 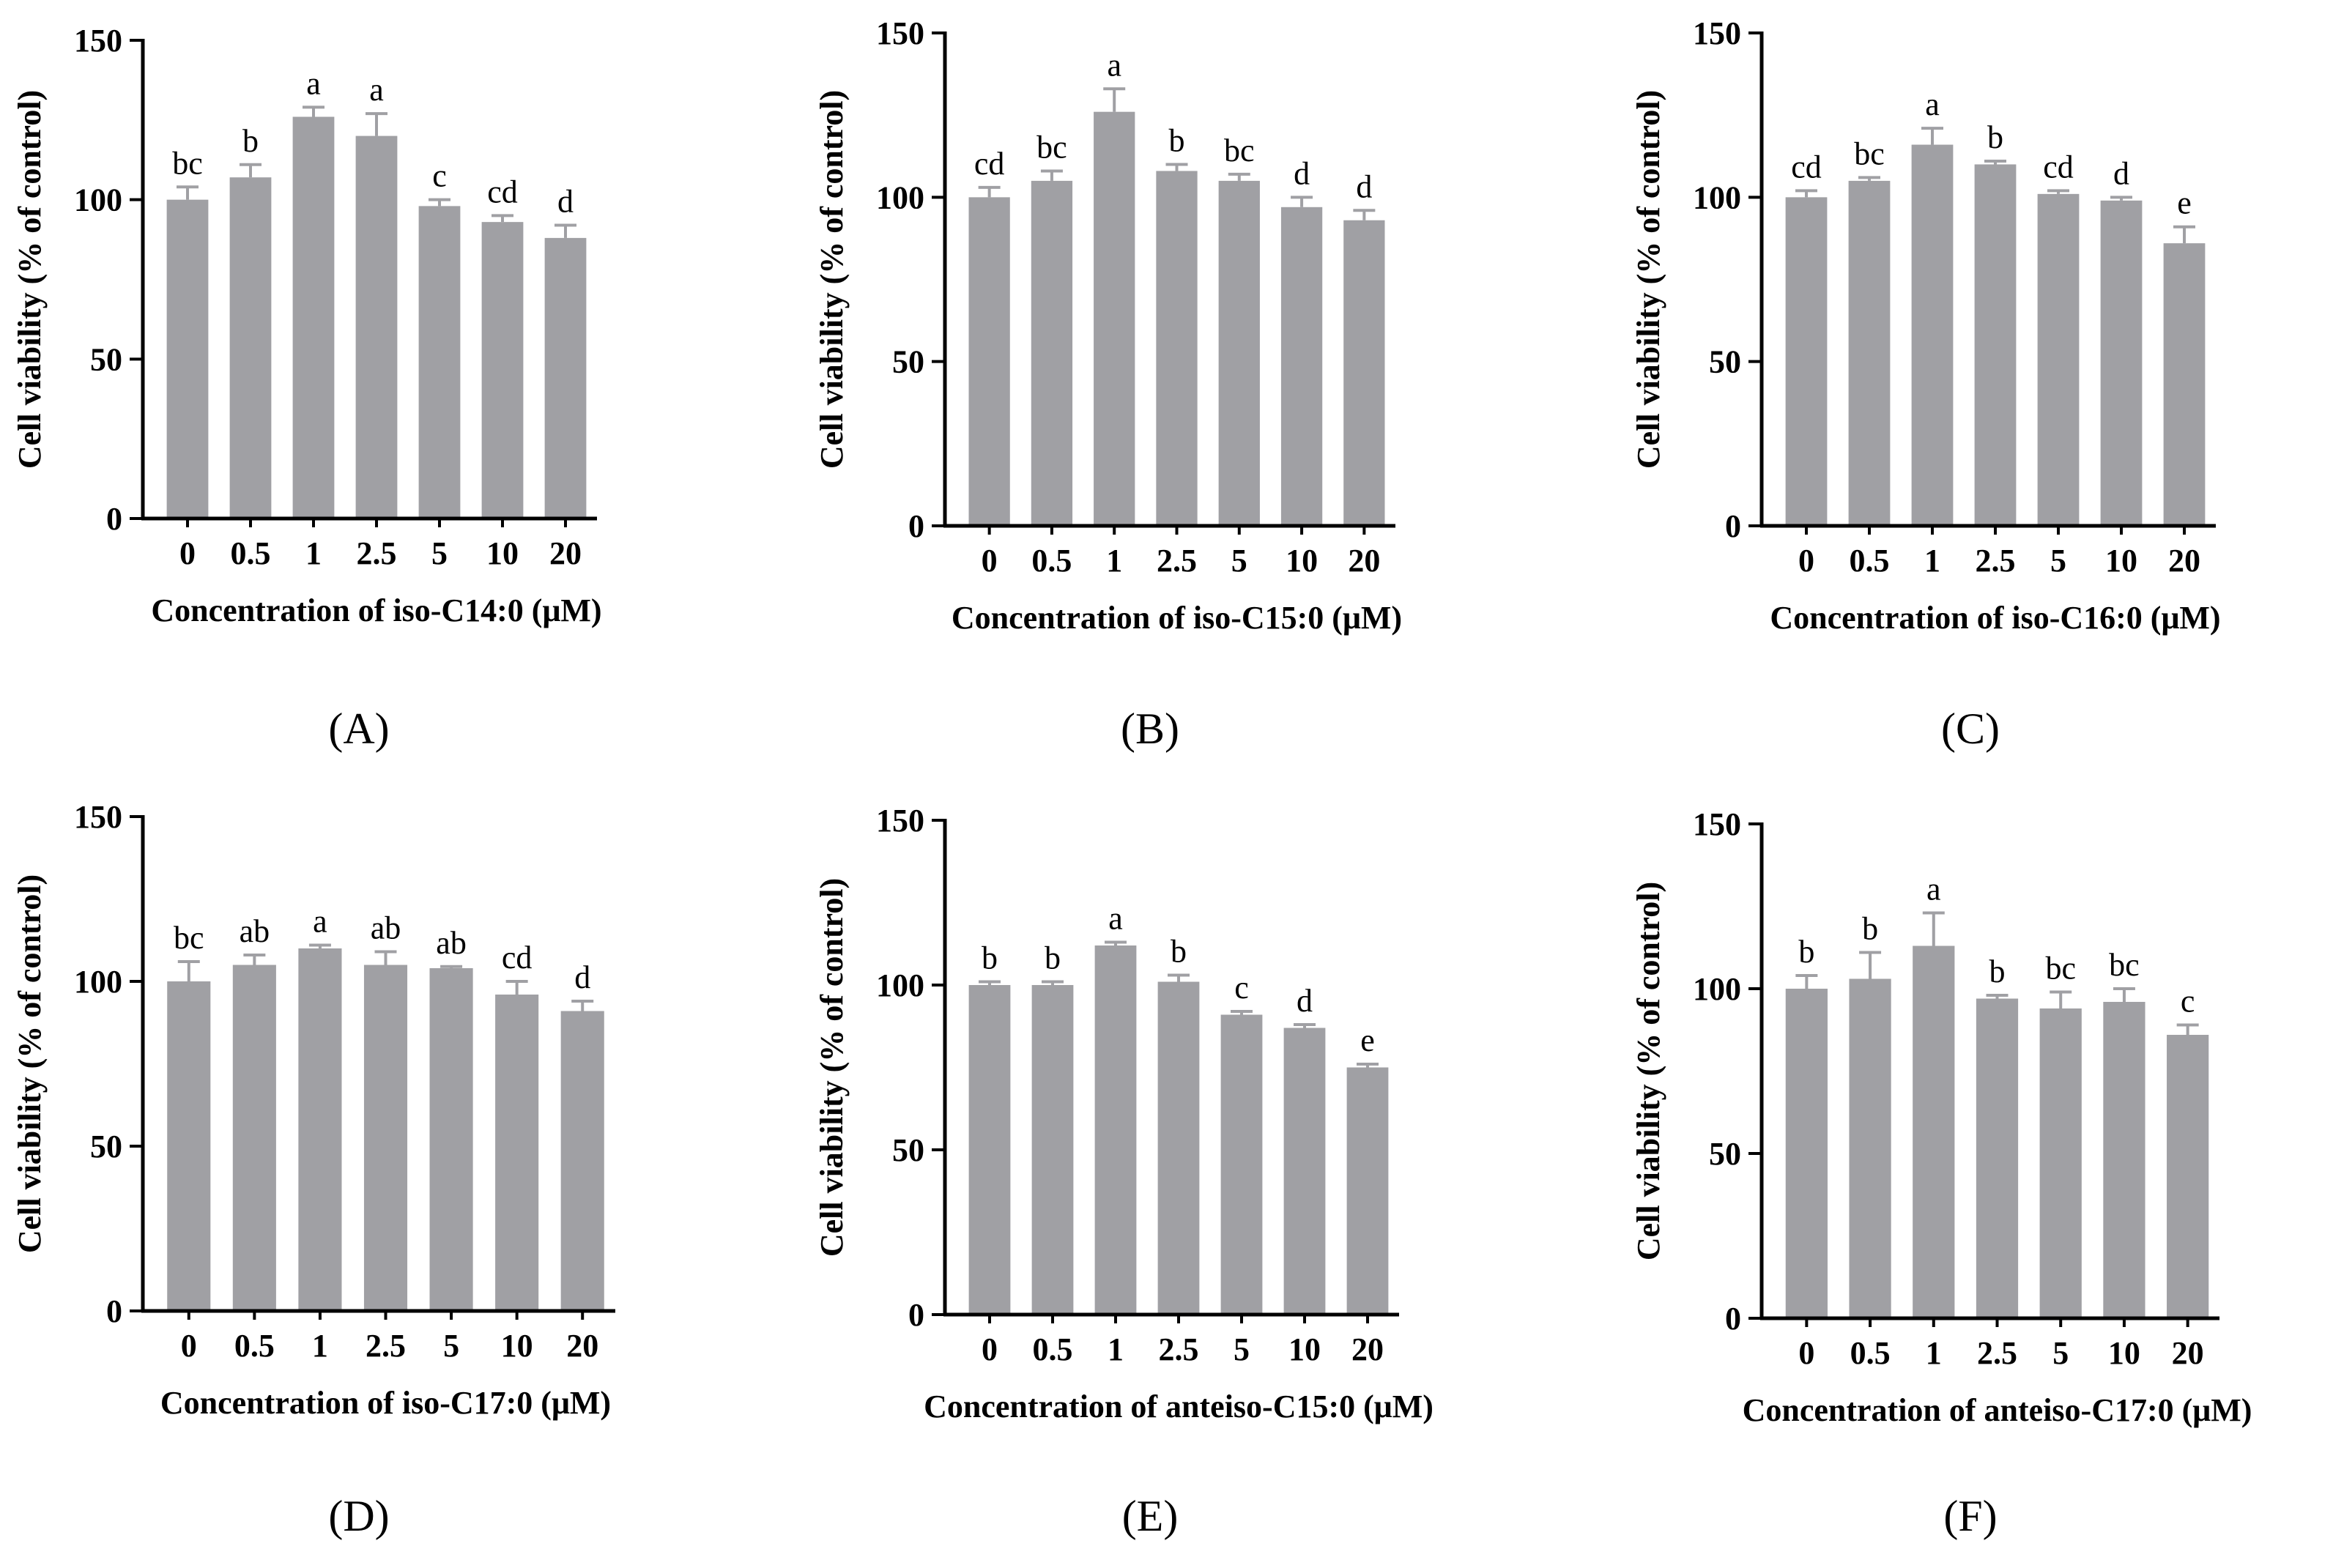 What do you see at coordinates (1998, 1410) in the screenshot?
I see `x-axis-title: Concentration of anteiso-C17:0 (μM)` at bounding box center [1998, 1410].